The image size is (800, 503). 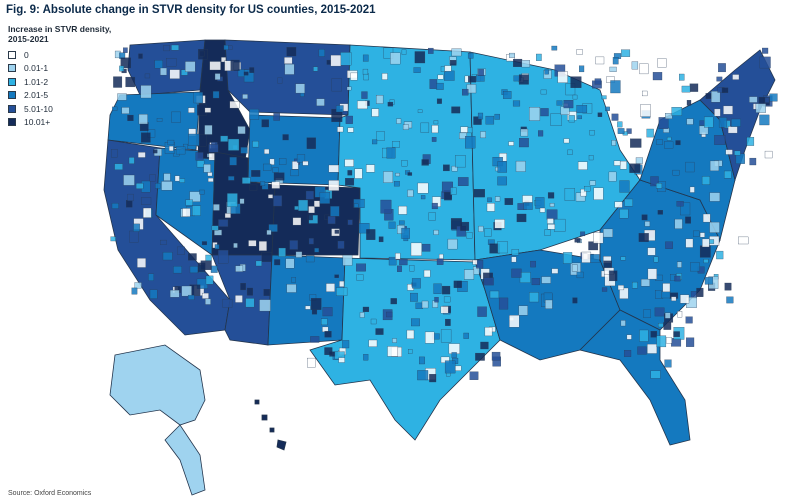 What do you see at coordinates (12, 81) in the screenshot?
I see `legend-swatch` at bounding box center [12, 81].